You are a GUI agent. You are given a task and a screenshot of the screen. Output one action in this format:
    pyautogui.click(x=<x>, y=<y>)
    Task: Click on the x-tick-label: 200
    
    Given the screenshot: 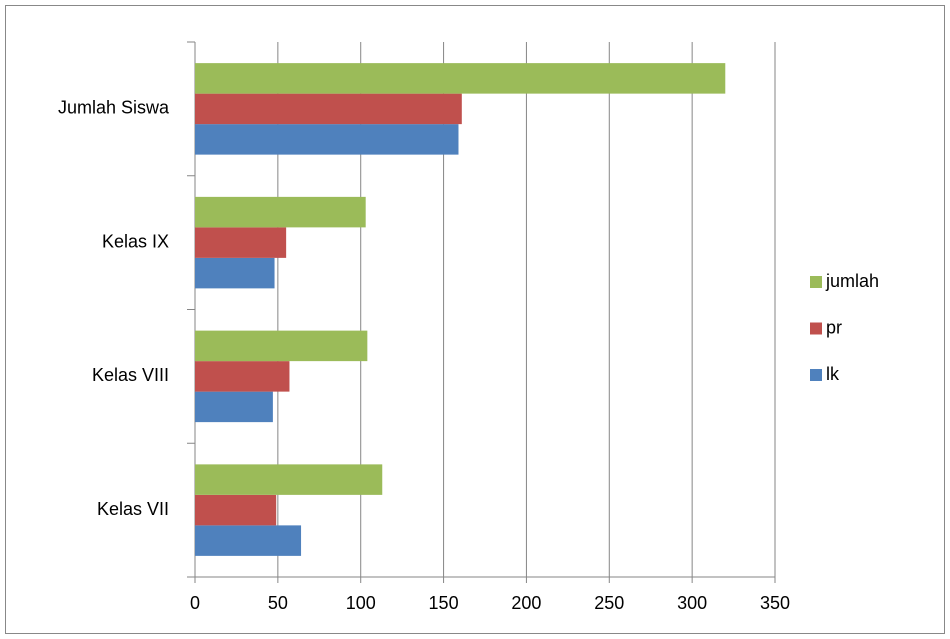 What is the action you would take?
    pyautogui.click(x=526, y=603)
    